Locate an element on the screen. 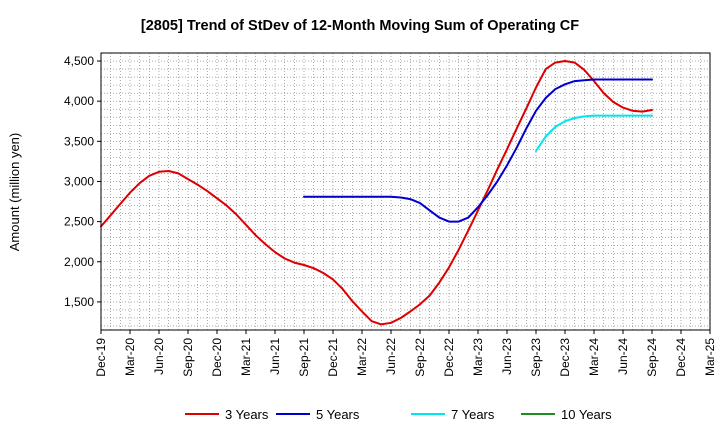  series-line-7-years is located at coordinates (594, 133).